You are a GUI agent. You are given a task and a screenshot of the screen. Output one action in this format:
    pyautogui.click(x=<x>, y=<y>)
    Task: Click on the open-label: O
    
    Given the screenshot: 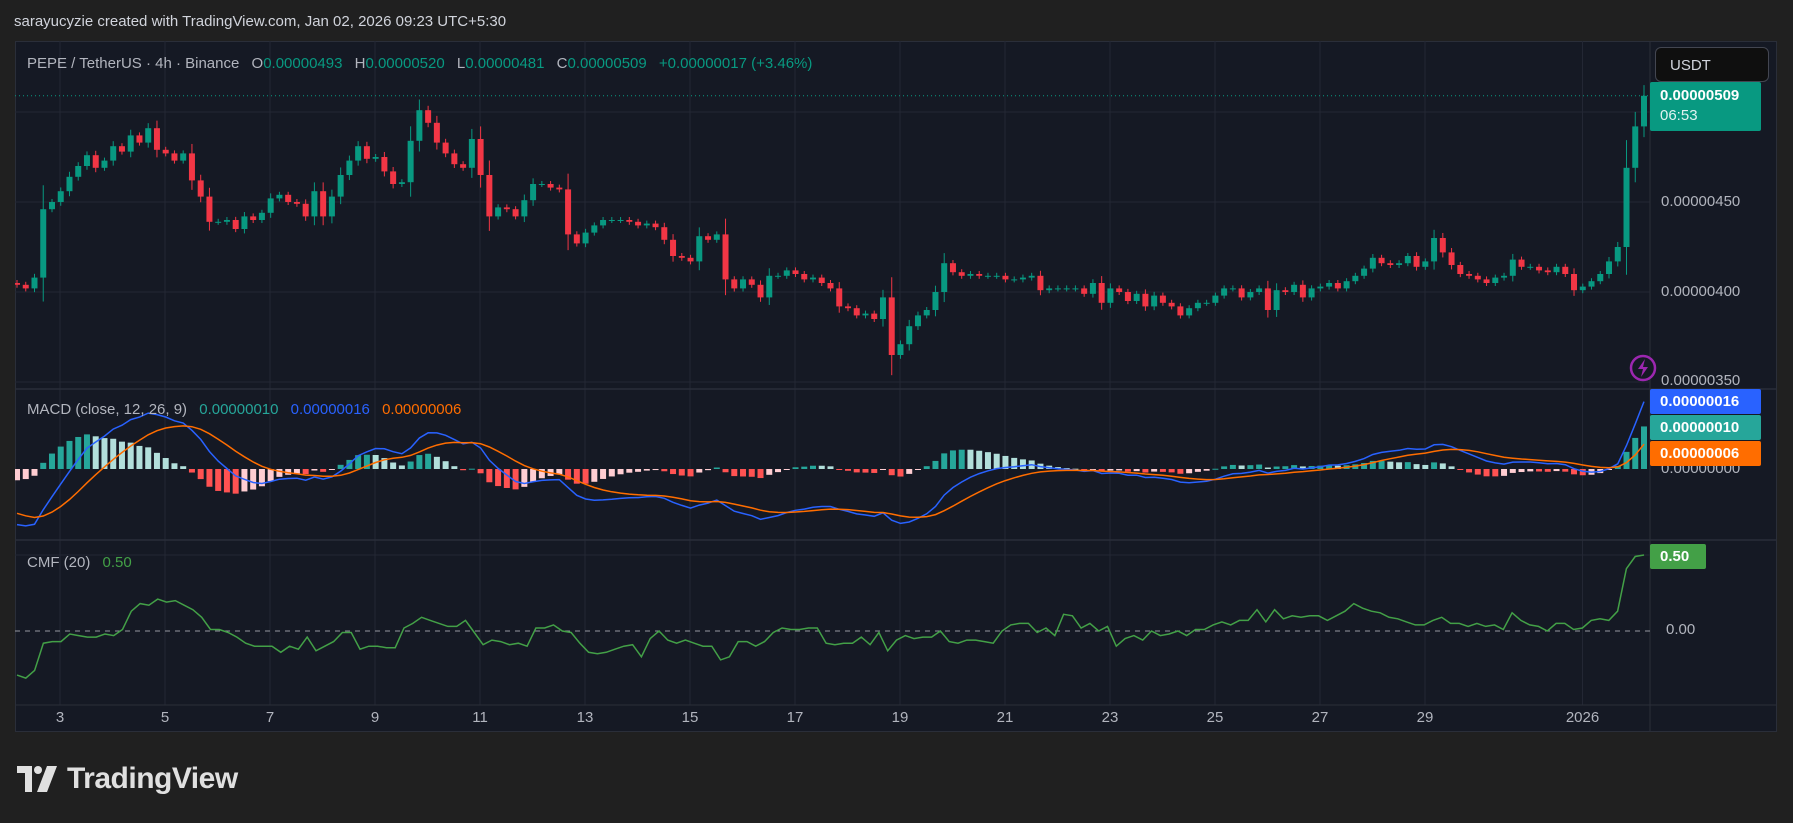 What is the action you would take?
    pyautogui.click(x=257, y=63)
    